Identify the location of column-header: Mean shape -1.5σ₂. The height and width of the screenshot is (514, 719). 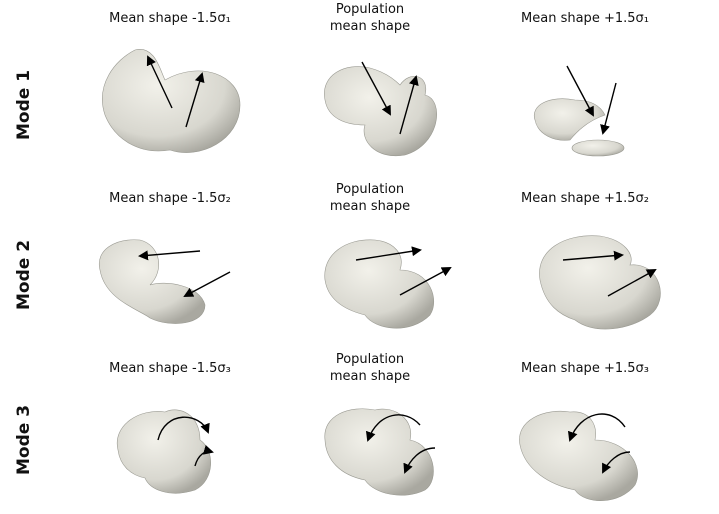
(170, 198).